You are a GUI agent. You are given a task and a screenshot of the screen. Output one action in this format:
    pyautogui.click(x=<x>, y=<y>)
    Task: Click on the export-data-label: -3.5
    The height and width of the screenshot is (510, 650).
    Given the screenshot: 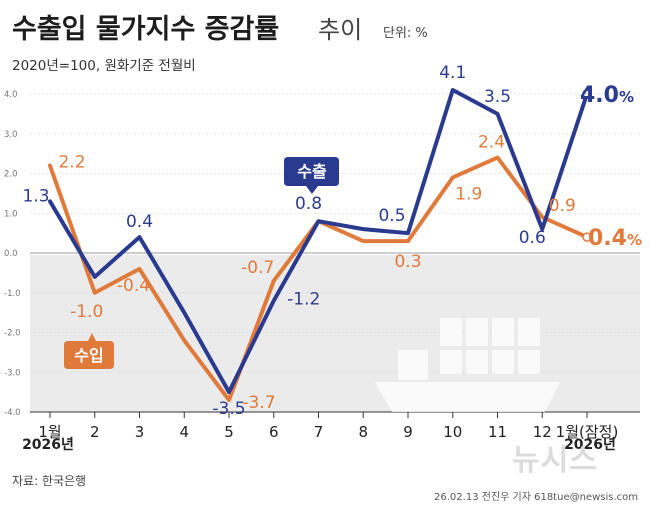 What is the action you would take?
    pyautogui.click(x=228, y=409)
    